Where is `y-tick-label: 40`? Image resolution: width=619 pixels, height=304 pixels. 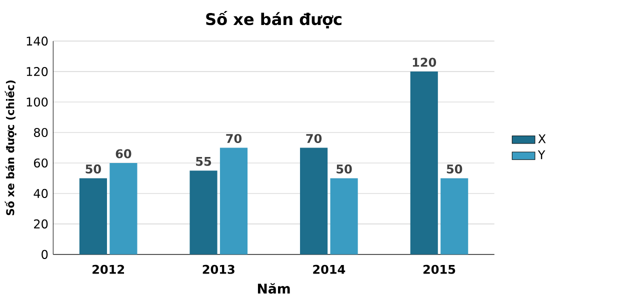
y-tick-label: 40 is located at coordinates (41, 193).